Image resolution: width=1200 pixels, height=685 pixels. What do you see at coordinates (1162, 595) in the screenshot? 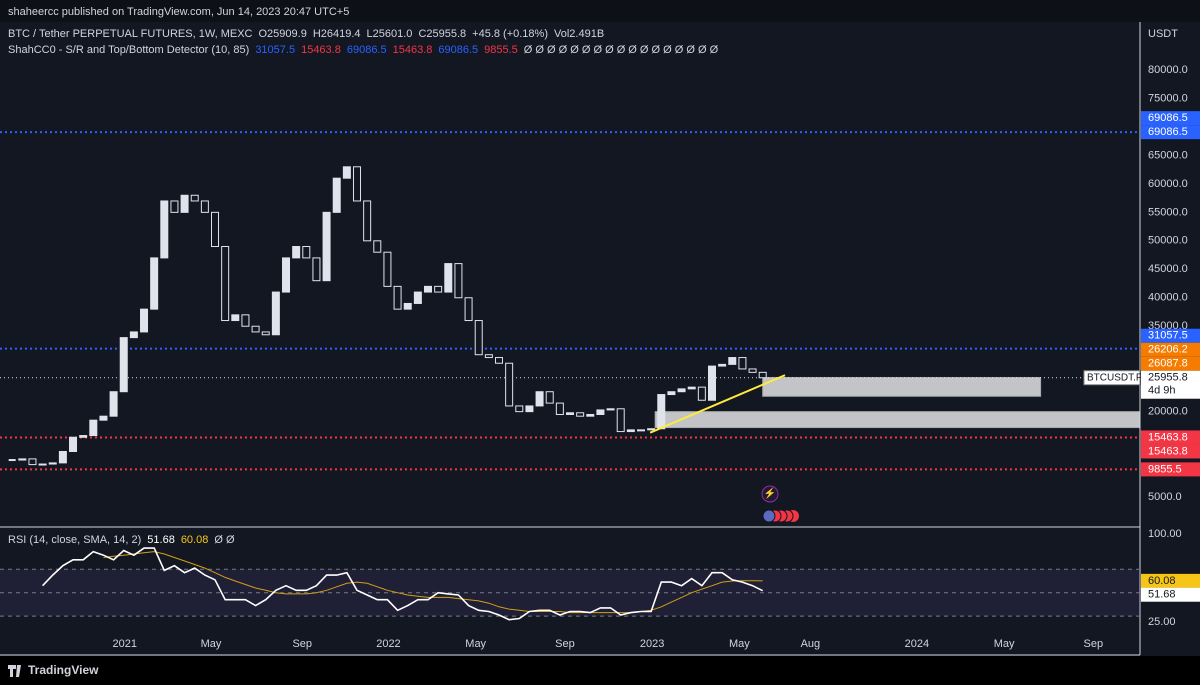
I see `rsi-value-label: 51.68` at bounding box center [1162, 595].